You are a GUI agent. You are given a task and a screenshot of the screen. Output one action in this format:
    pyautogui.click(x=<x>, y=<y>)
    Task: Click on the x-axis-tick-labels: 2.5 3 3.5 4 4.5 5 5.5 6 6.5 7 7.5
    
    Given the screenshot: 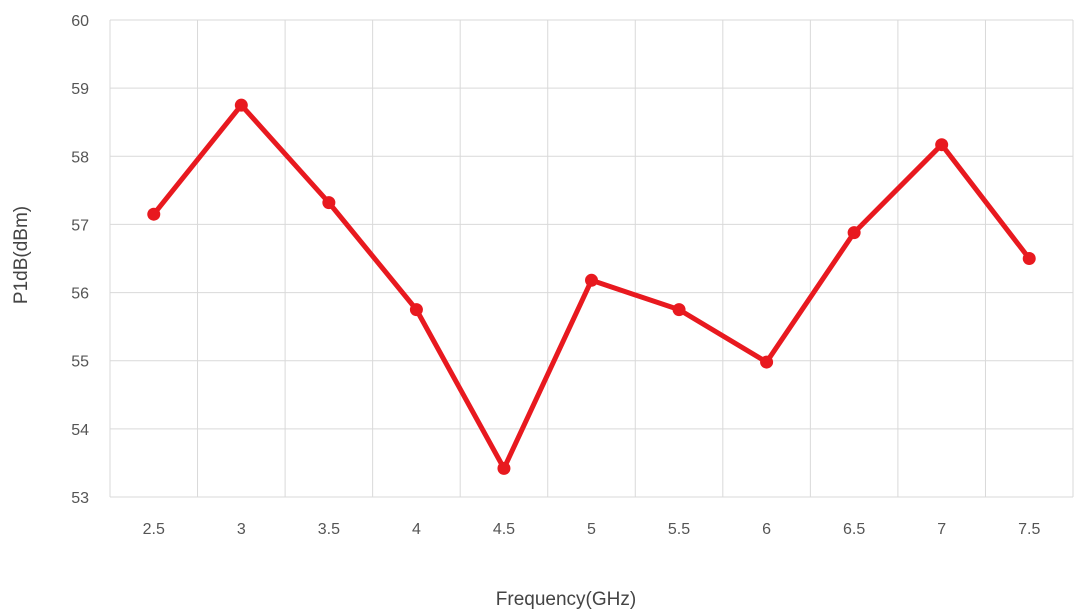 What is the action you would take?
    pyautogui.click(x=592, y=529)
    